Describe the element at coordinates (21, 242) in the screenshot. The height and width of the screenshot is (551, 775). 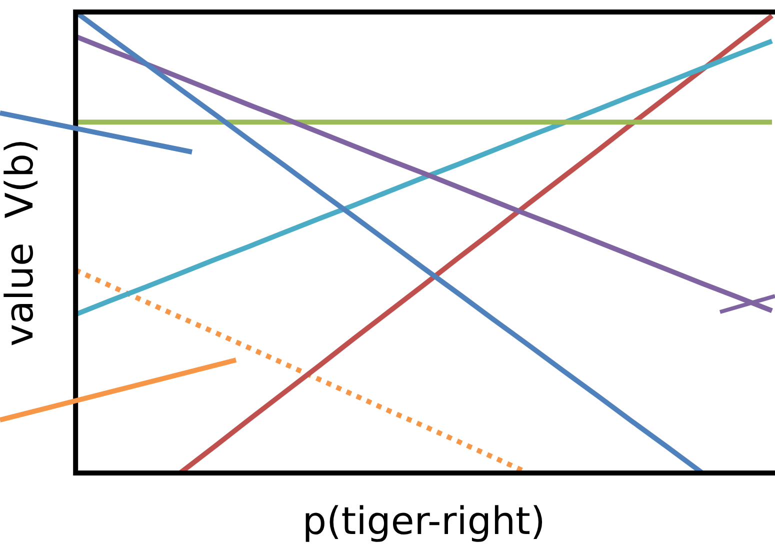
I see `y-axis-title: value V(b)` at that location.